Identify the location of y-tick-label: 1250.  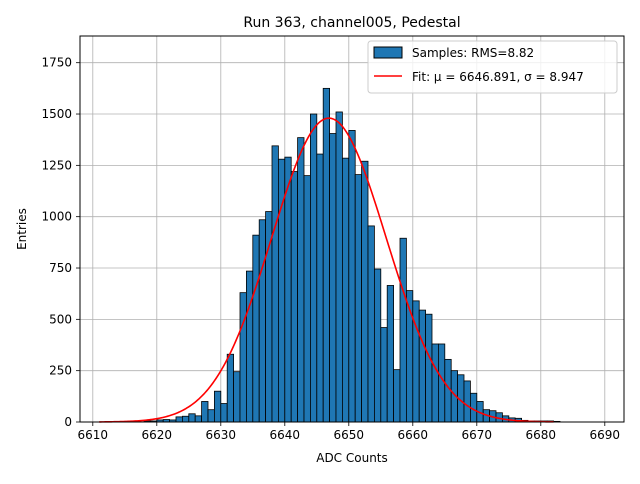
(56, 165).